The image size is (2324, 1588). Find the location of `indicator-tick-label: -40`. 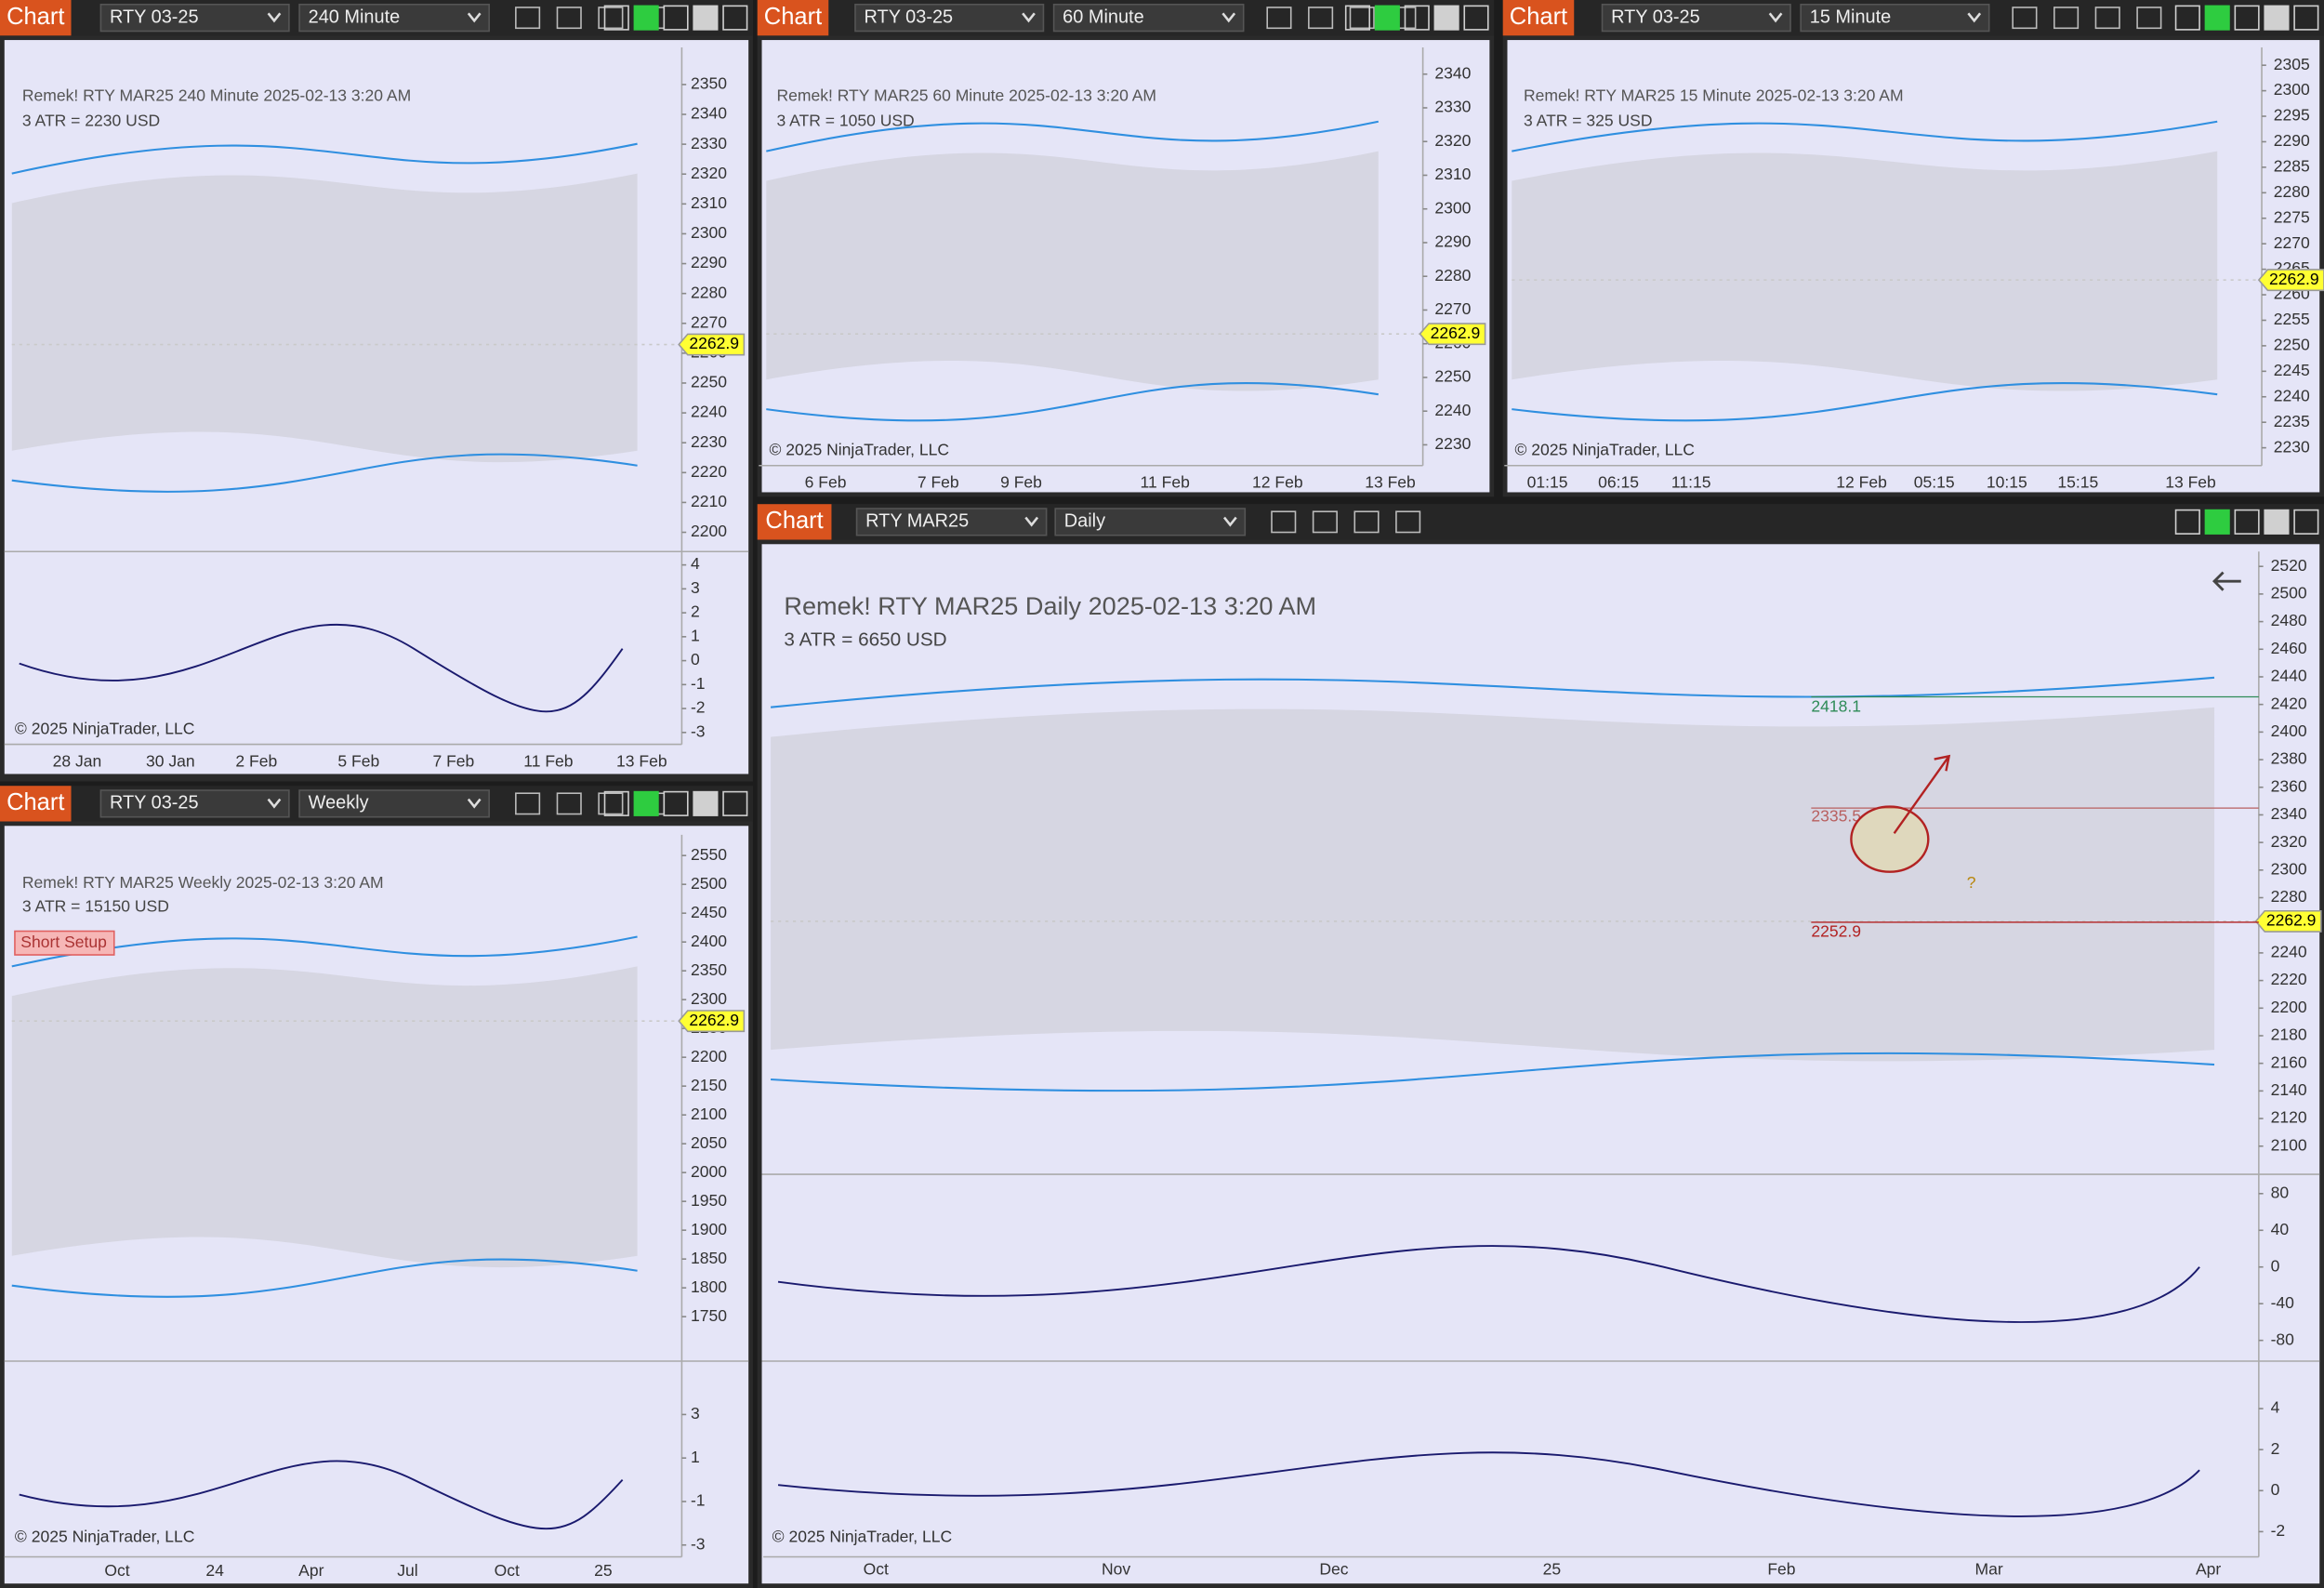

indicator-tick-label: -40 is located at coordinates (2283, 1302).